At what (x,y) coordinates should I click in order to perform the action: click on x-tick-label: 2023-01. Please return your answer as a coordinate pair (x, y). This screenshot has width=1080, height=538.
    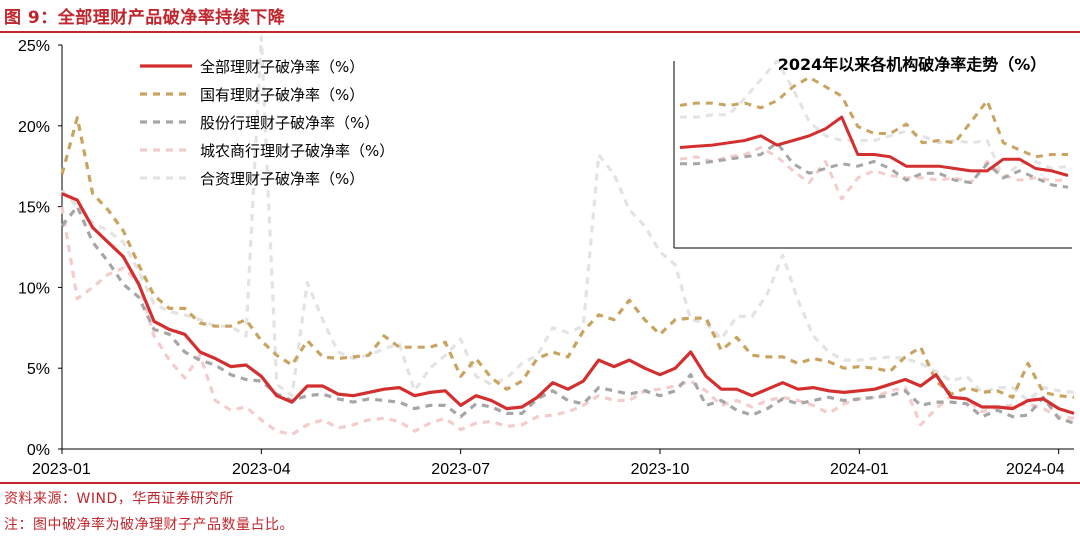
    Looking at the image, I should click on (61, 469).